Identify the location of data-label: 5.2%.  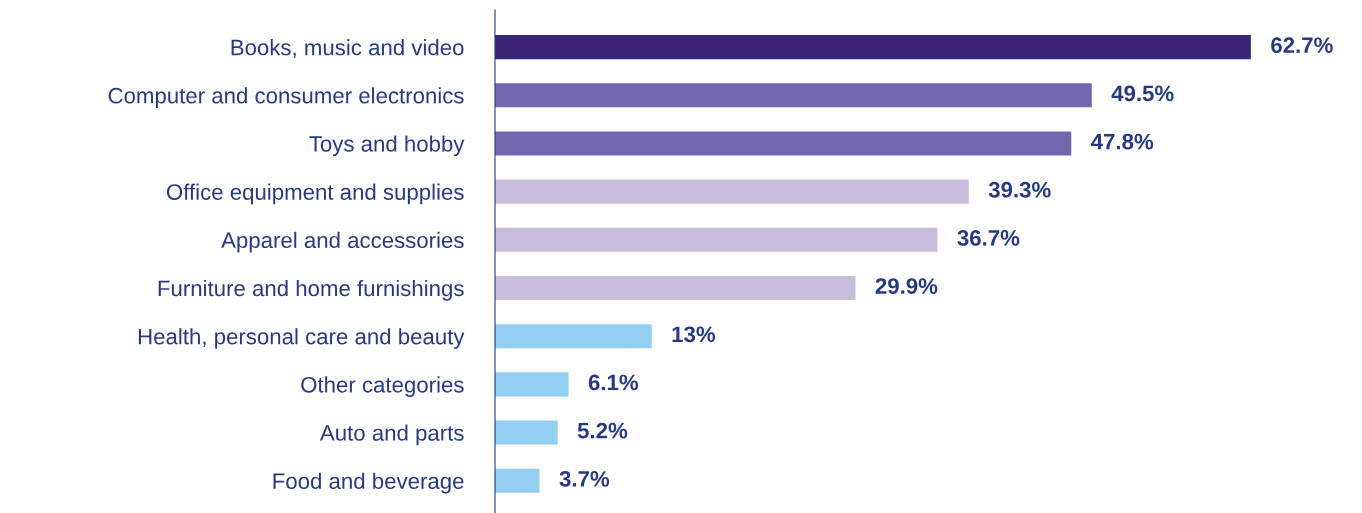
(602, 430).